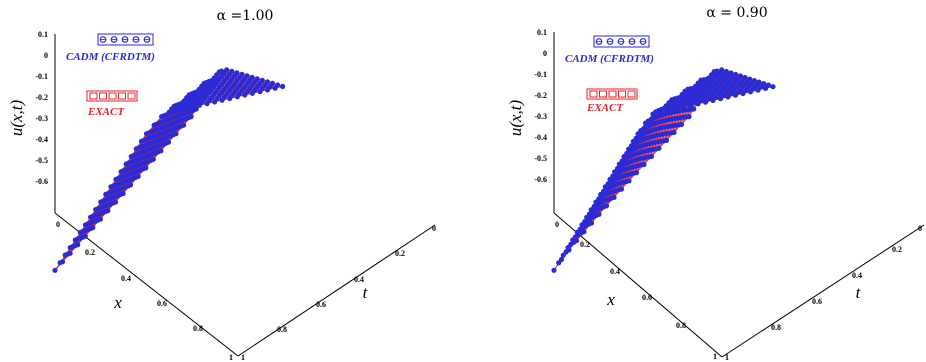 Image resolution: width=926 pixels, height=362 pixels. What do you see at coordinates (41, 118) in the screenshot?
I see `z-tick-label: -0.3` at bounding box center [41, 118].